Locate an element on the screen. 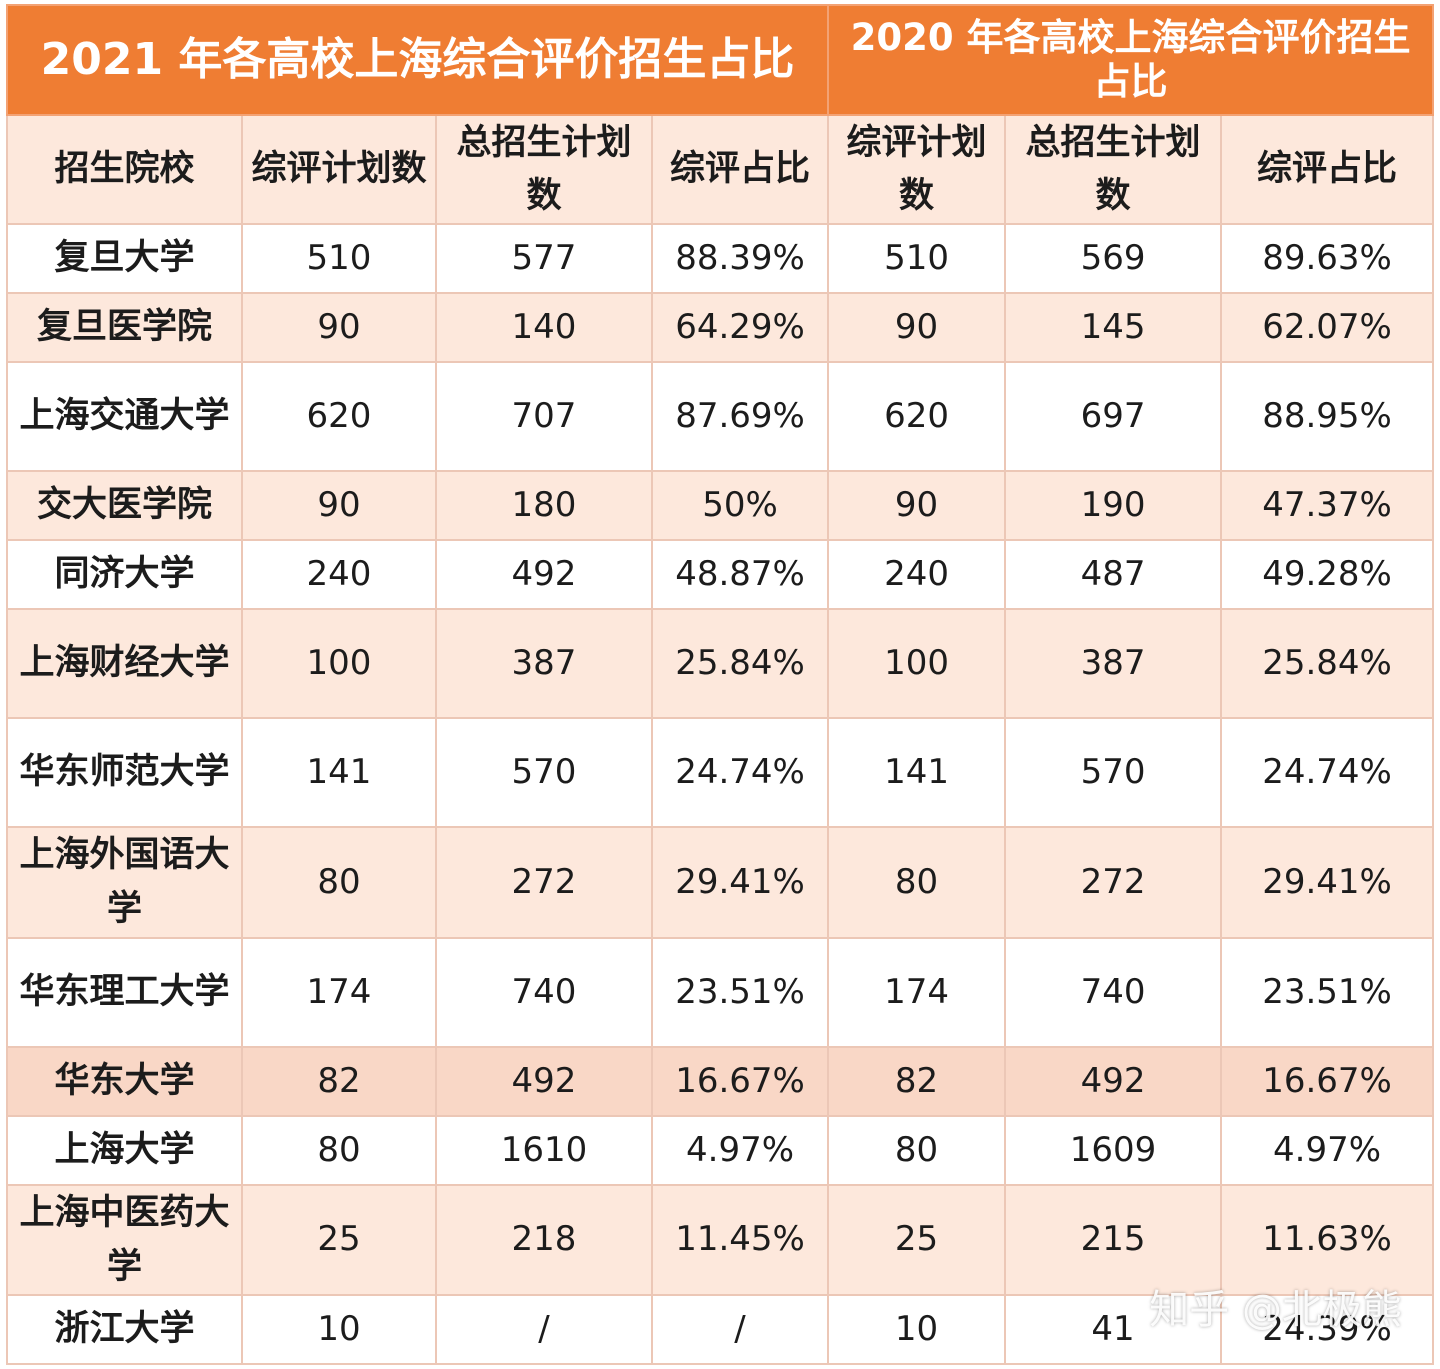 The image size is (1440, 1369). table-row: 交大医学院 90 180 50% 90 190 47.37% is located at coordinates (720, 505).